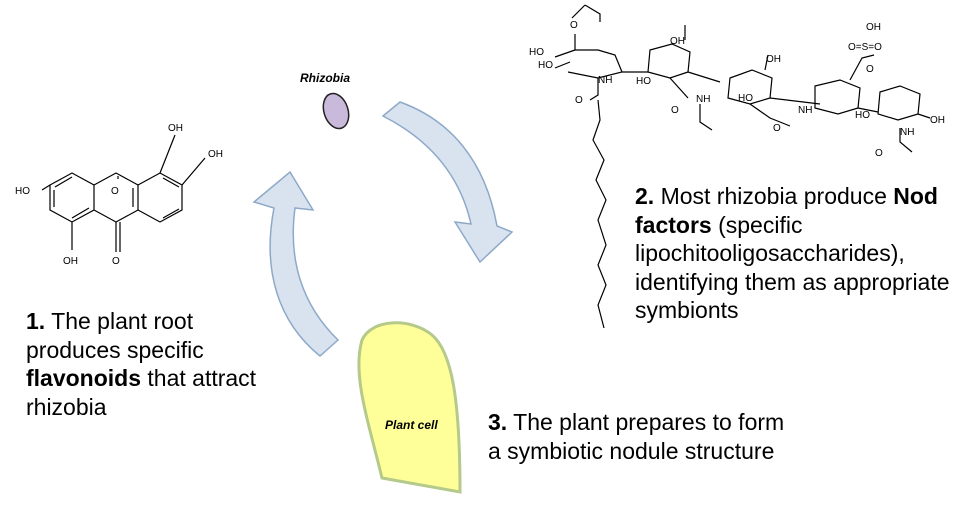 Image resolution: width=961 pixels, height=520 pixels. Describe the element at coordinates (777, 128) in the screenshot. I see `nod-atom-o-3: O` at that location.